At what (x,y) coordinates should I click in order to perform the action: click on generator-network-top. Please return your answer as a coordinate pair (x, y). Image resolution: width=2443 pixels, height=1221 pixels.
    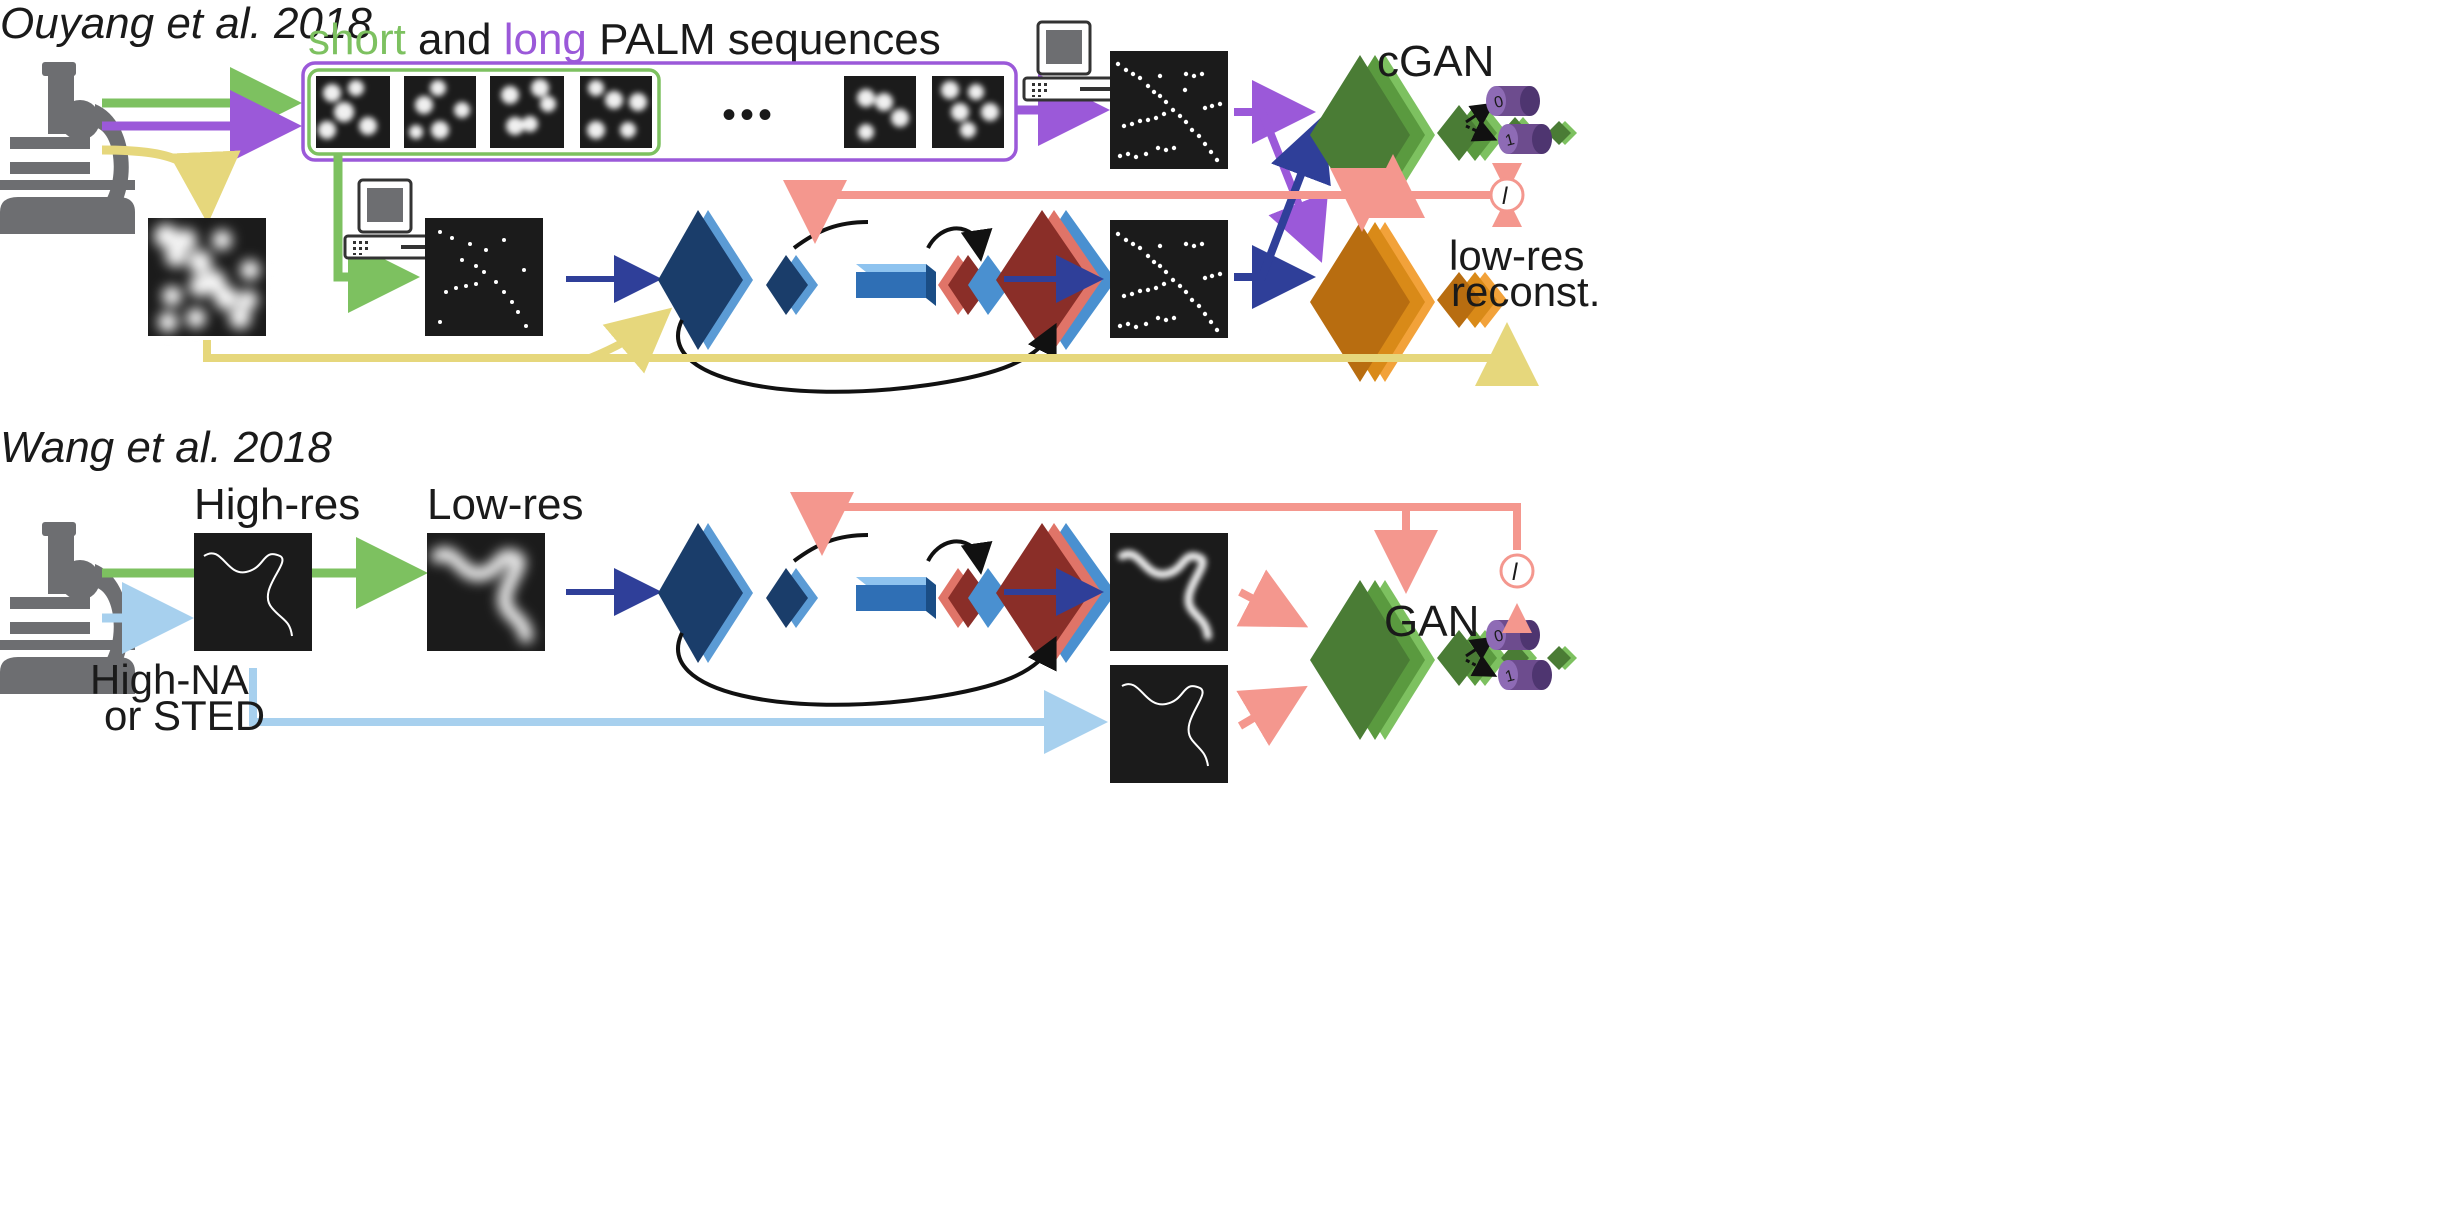
    Looking at the image, I should click on (887, 301).